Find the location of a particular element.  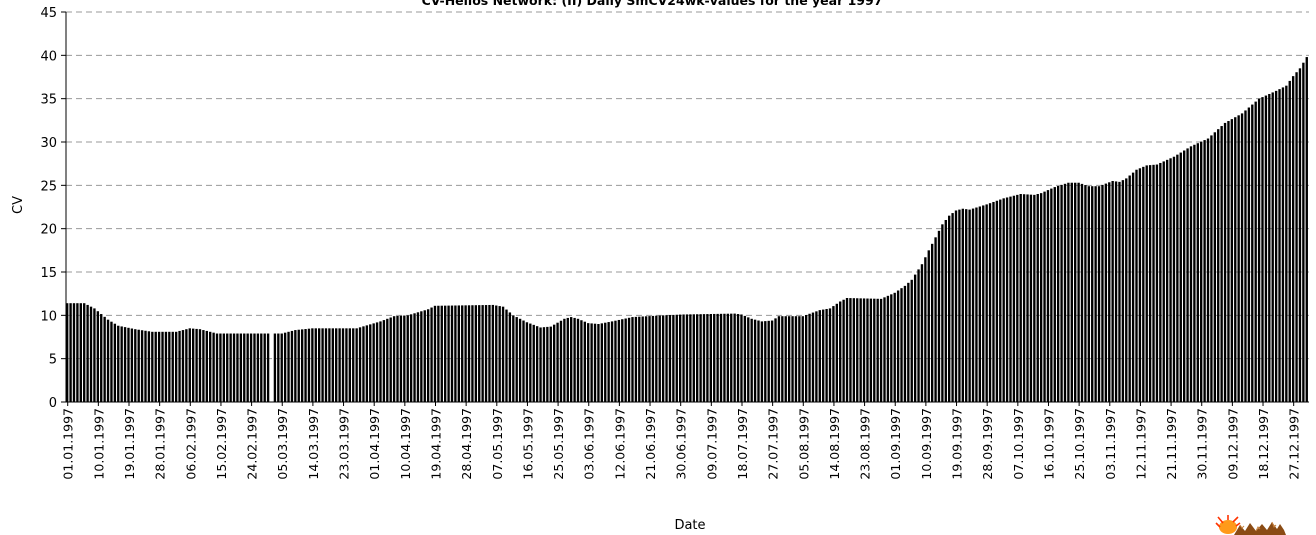

x-tick-label: 30.11.1997 is located at coordinates (1202, 444).